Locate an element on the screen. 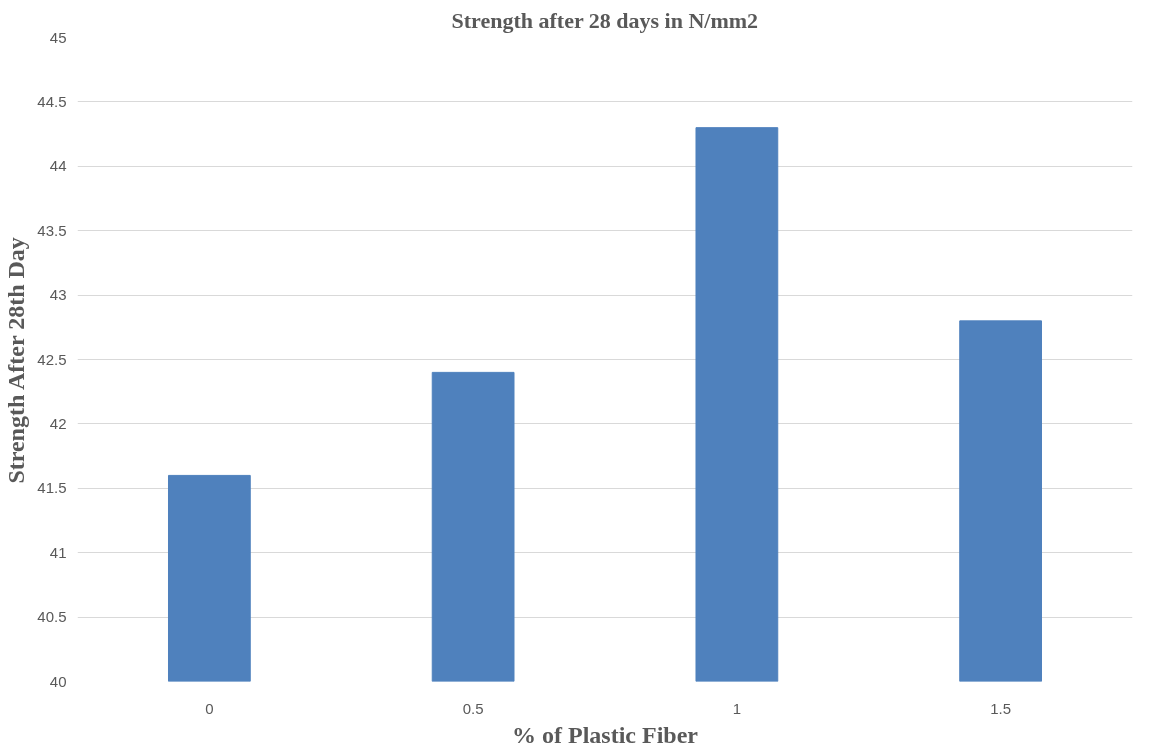 The width and height of the screenshot is (1152, 752). x-axis-title: % of Plastic Fiber is located at coordinates (605, 734).